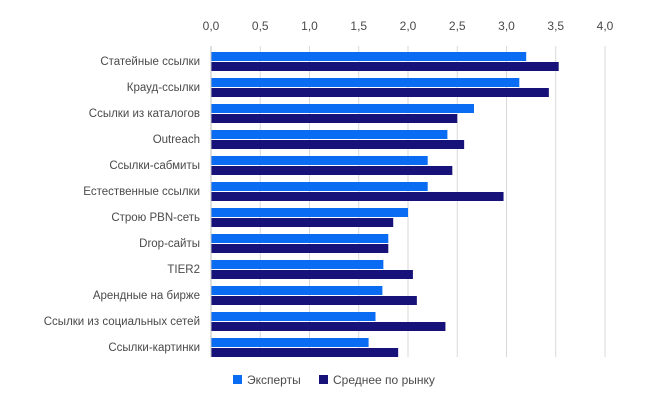 This screenshot has width=657, height=404. I want to click on category-label: Статейные ссылки, so click(150, 62).